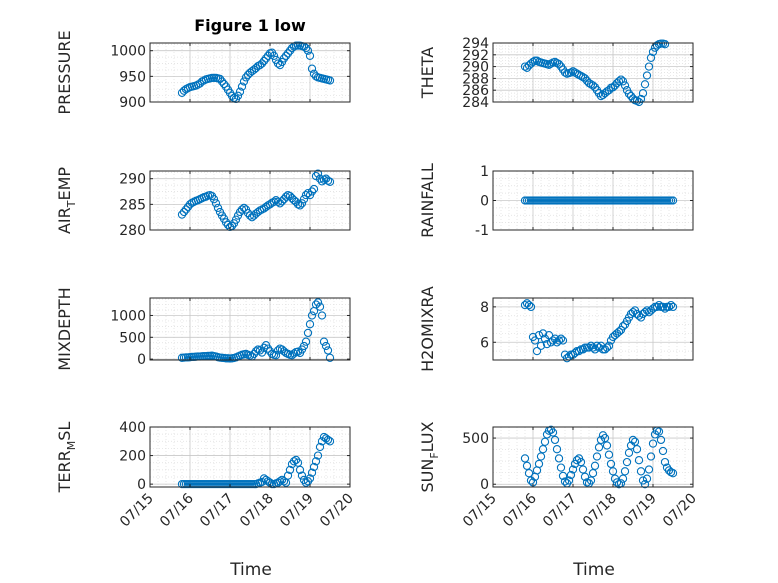 Image resolution: width=778 pixels, height=583 pixels. Describe the element at coordinates (427, 329) in the screenshot. I see `y-axis-label: H2OMIXRA` at that location.